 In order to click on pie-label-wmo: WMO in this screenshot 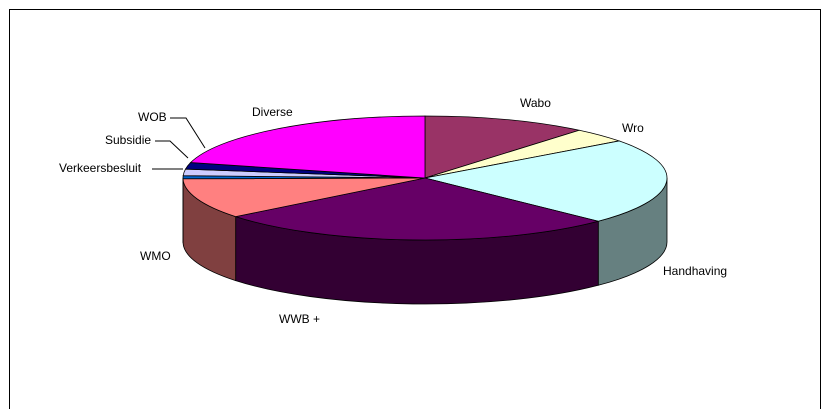, I will do `click(155, 256)`.